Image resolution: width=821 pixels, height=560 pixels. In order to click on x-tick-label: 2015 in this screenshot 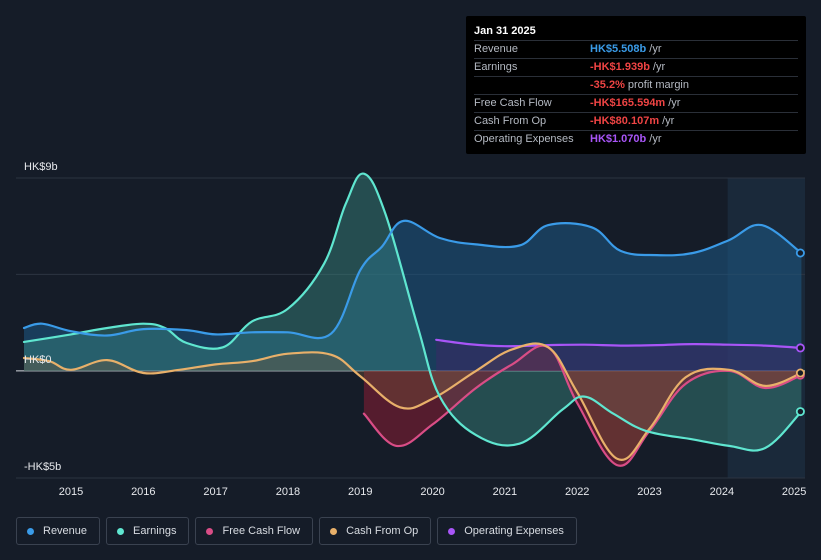, I will do `click(71, 492)`.